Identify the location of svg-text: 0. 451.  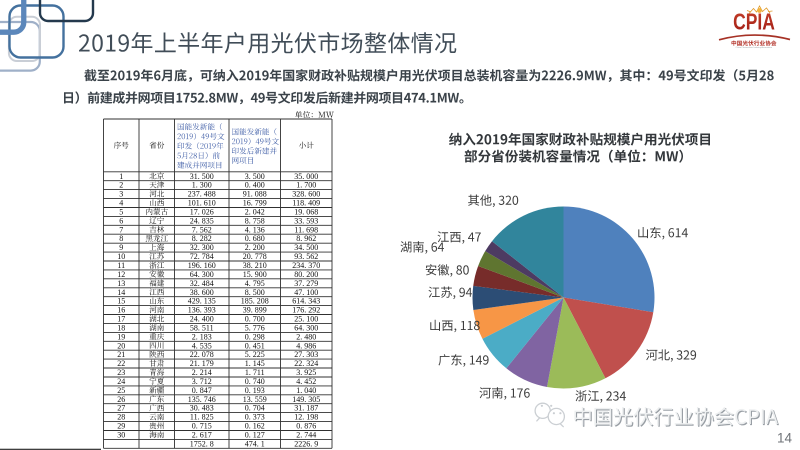
(255, 345).